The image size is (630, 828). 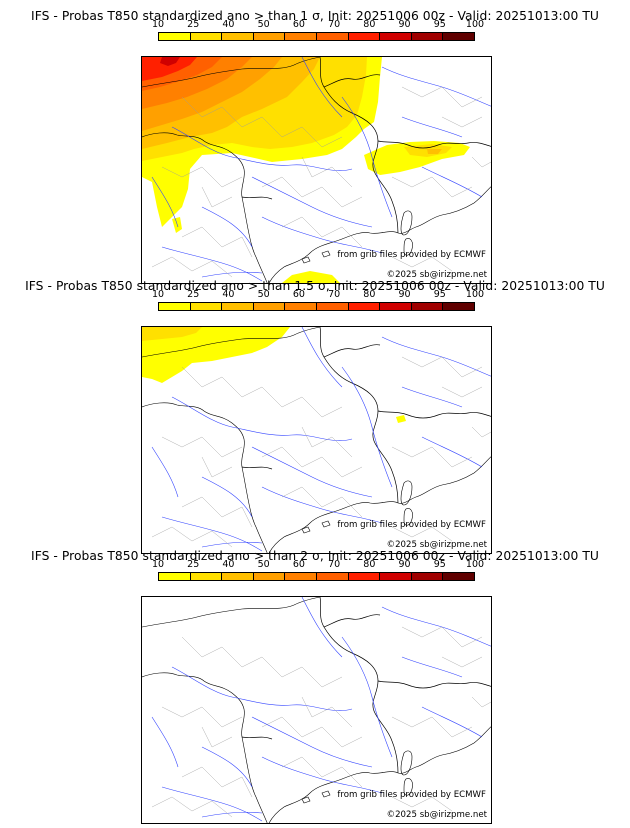 What do you see at coordinates (311, 277) in the screenshot?
I see `prob-area-10-south` at bounding box center [311, 277].